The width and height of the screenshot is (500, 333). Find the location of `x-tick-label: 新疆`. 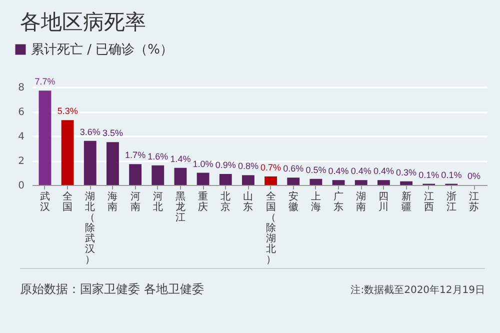

x-tick-label: 新疆 is located at coordinates (406, 201).